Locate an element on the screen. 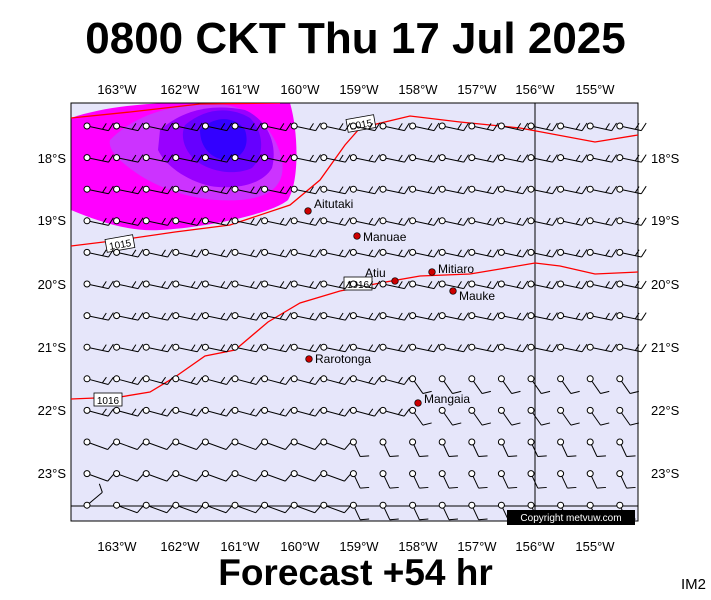  map-title: 0800 CKT Thu 17 Jul 2025 is located at coordinates (355, 38).